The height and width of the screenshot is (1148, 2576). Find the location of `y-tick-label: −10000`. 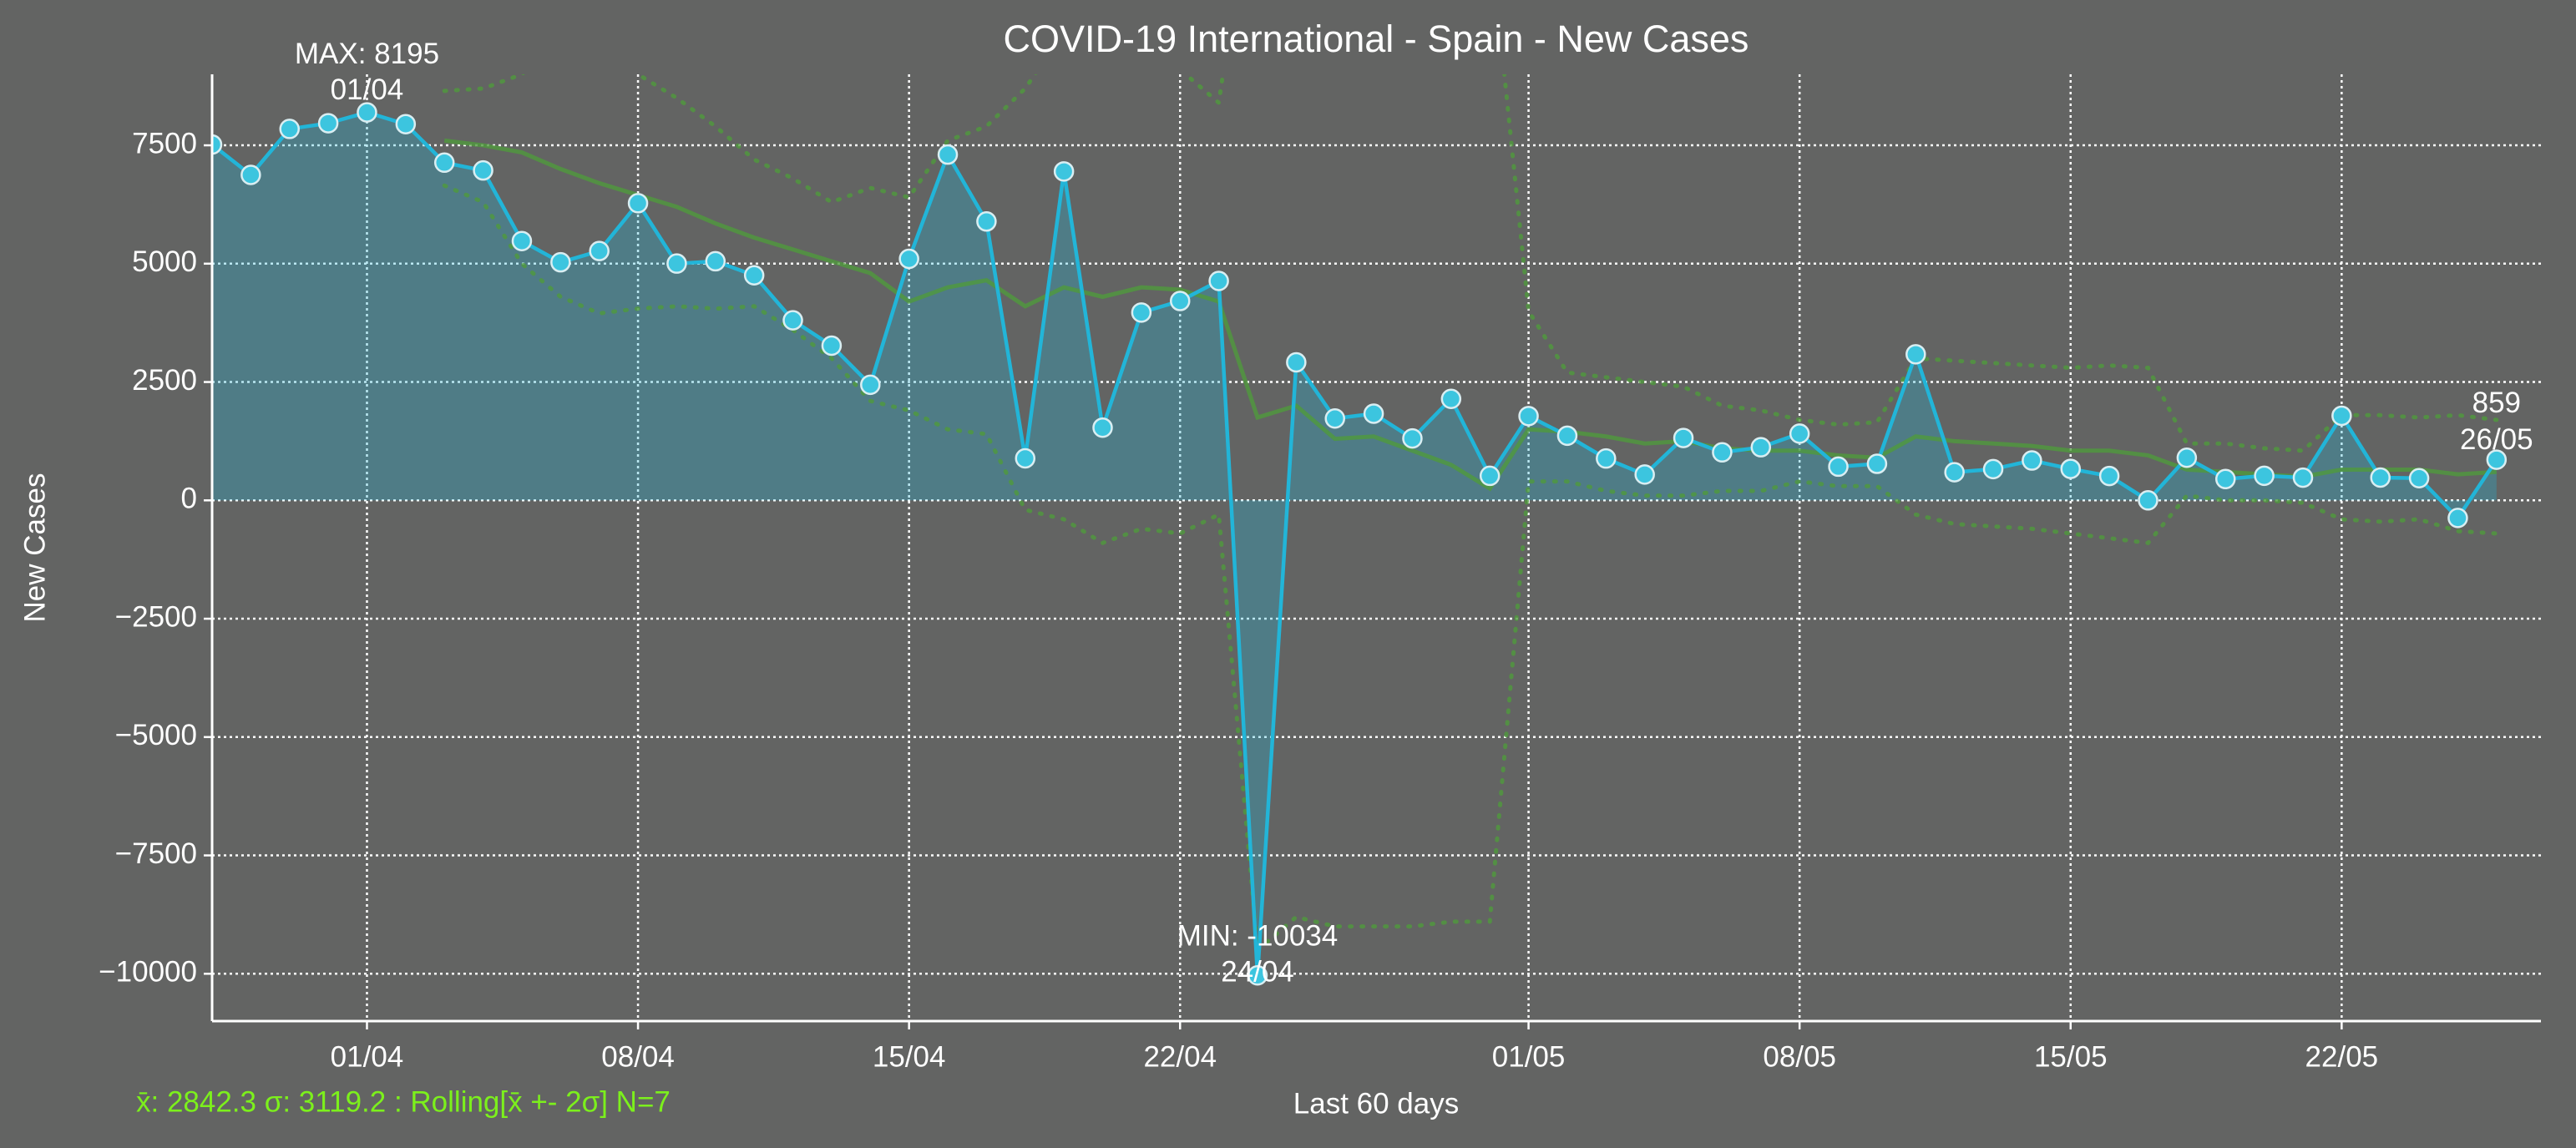

y-tick-label: −10000 is located at coordinates (148, 972).